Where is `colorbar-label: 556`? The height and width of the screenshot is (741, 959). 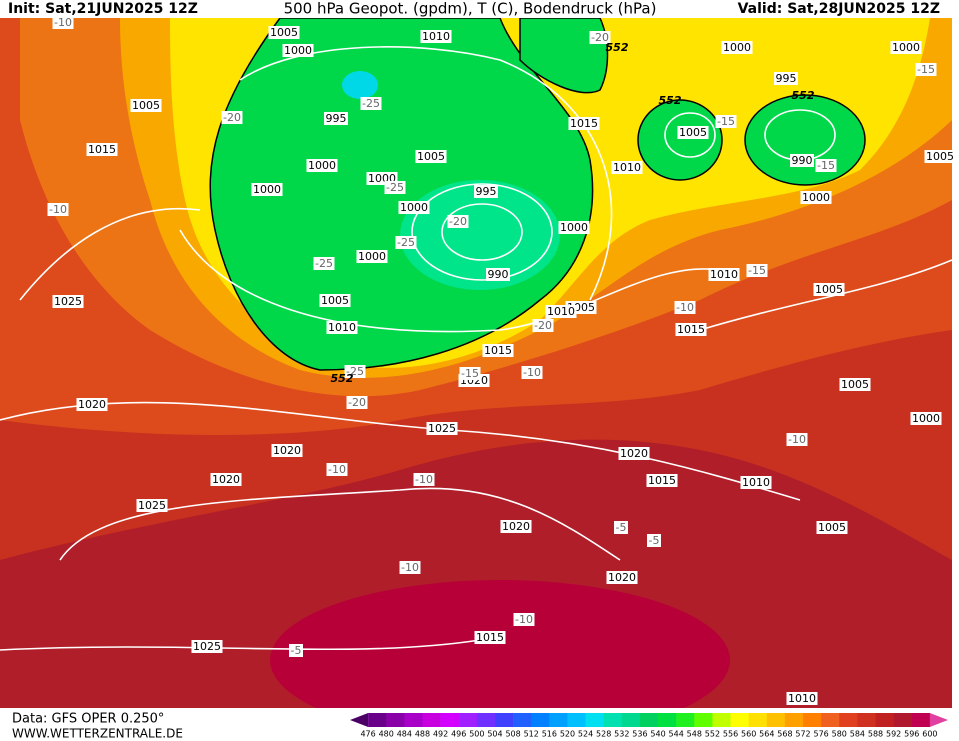
colorbar-label: 556 is located at coordinates (730, 734).